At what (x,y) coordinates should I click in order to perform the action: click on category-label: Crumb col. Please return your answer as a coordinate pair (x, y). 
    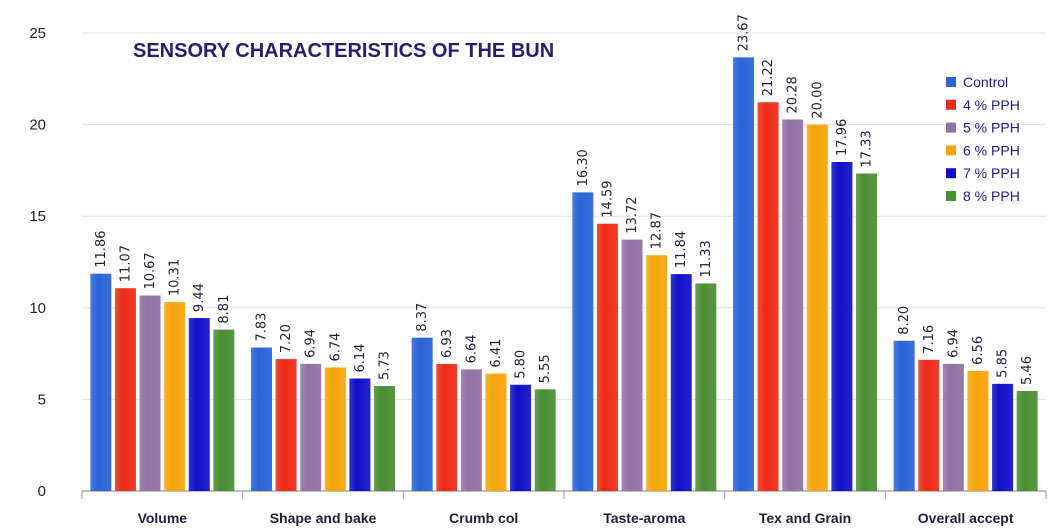
    Looking at the image, I should click on (483, 518).